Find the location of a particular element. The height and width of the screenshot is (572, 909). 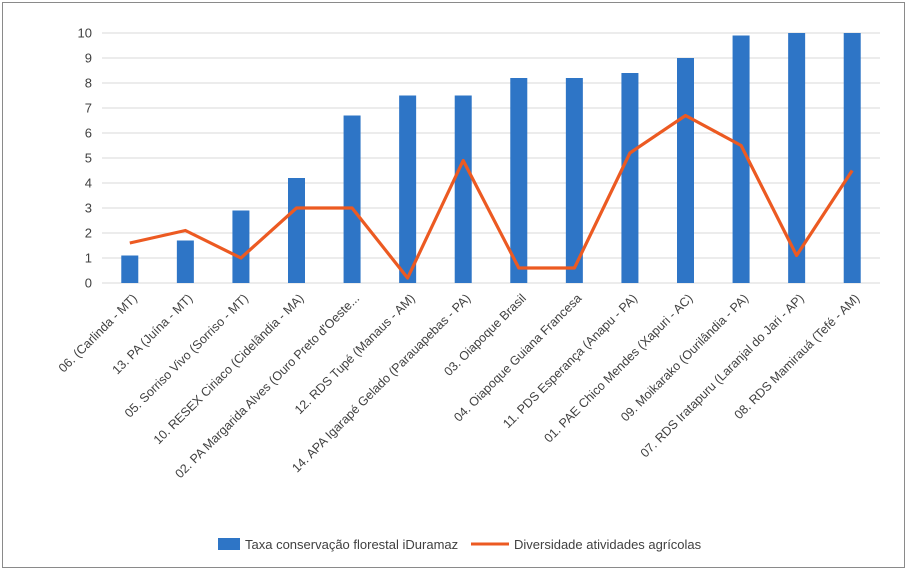

legend-label-line: Diversidade atividades agrícolas is located at coordinates (608, 544).